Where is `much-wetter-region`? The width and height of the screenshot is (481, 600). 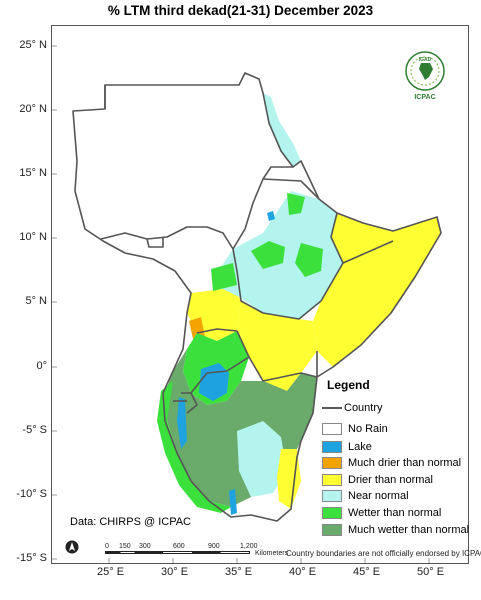
much-wetter-region is located at coordinates (290, 417).